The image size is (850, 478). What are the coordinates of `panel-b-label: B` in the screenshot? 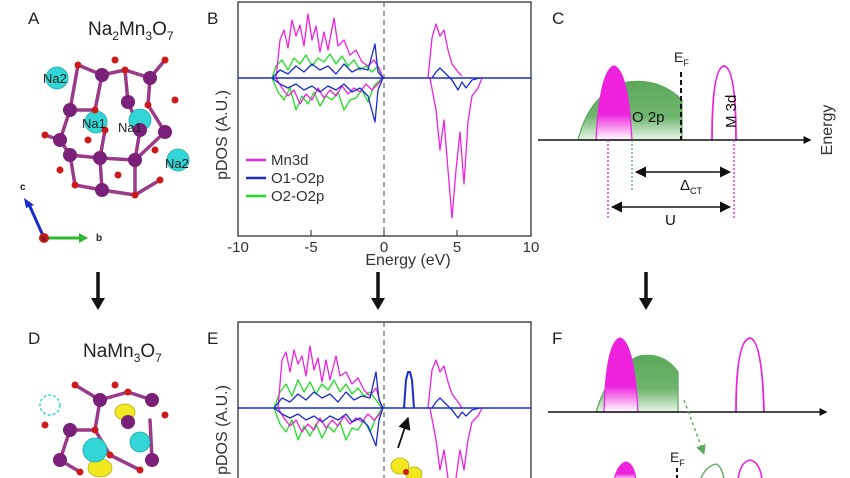 It's located at (212, 18).